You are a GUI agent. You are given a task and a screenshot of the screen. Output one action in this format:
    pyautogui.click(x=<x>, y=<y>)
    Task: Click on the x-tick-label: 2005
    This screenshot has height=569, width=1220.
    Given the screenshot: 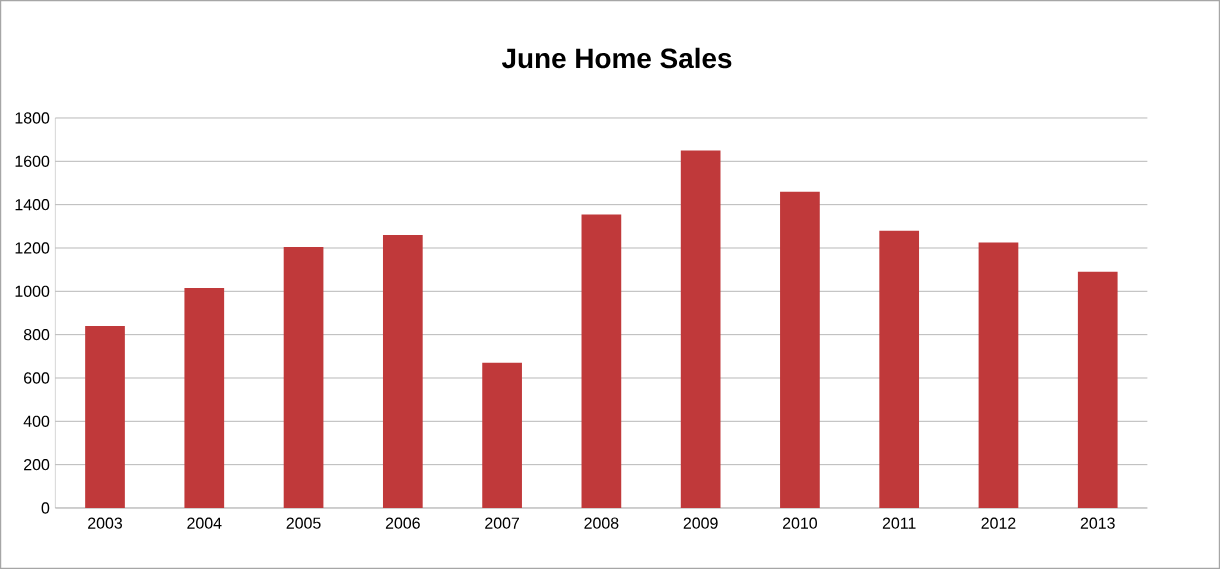 What is the action you would take?
    pyautogui.click(x=303, y=523)
    